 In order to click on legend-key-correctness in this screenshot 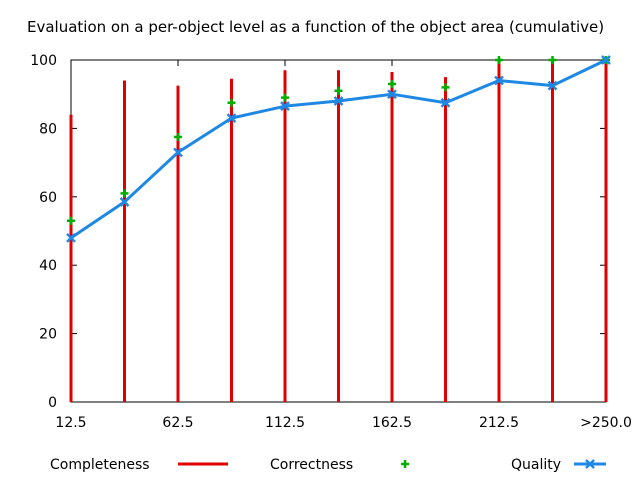, I will do `click(405, 464)`.